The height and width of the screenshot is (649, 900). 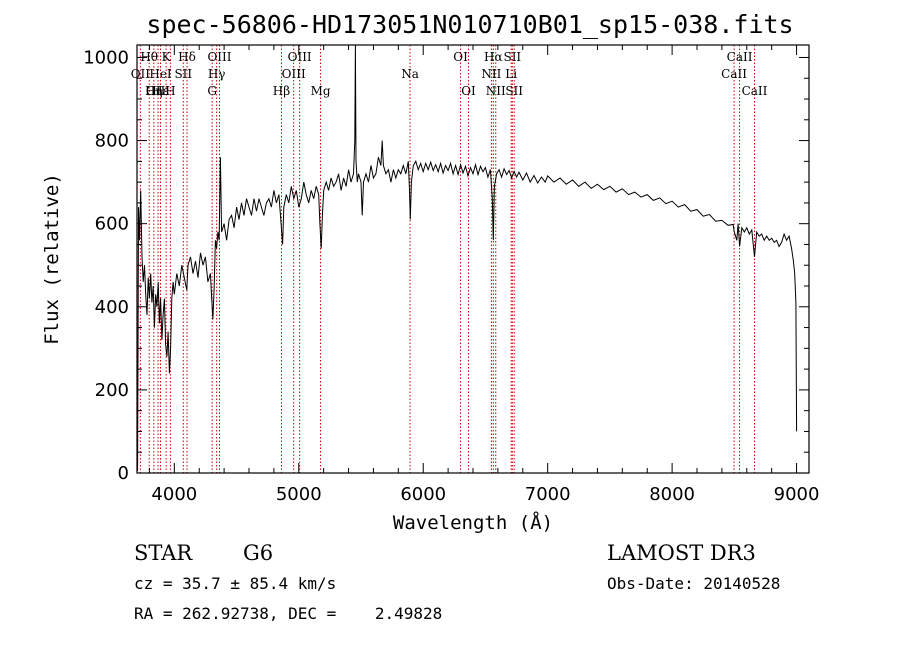 I want to click on spectral-line-label: Hδ, so click(x=187, y=57).